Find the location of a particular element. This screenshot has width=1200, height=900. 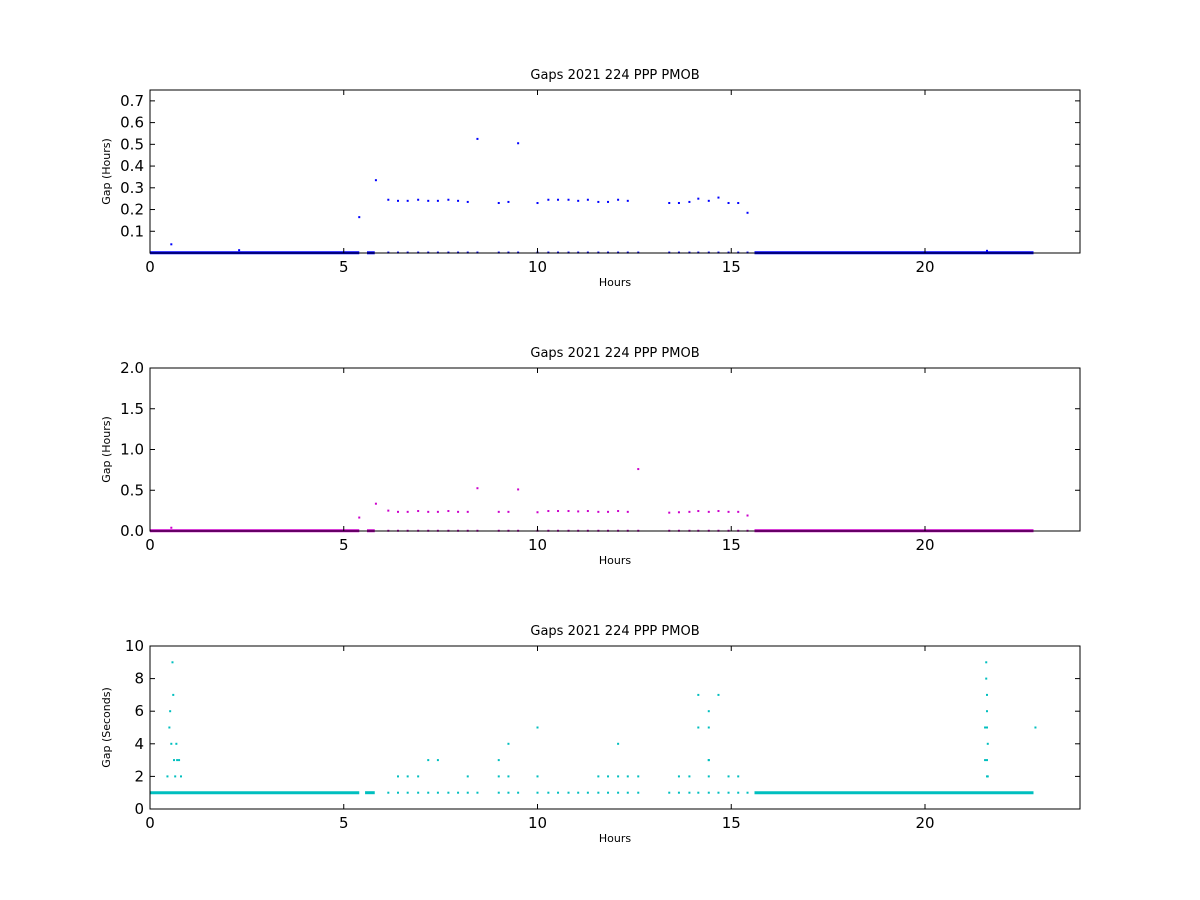

x-axis-label: Hours is located at coordinates (615, 560).